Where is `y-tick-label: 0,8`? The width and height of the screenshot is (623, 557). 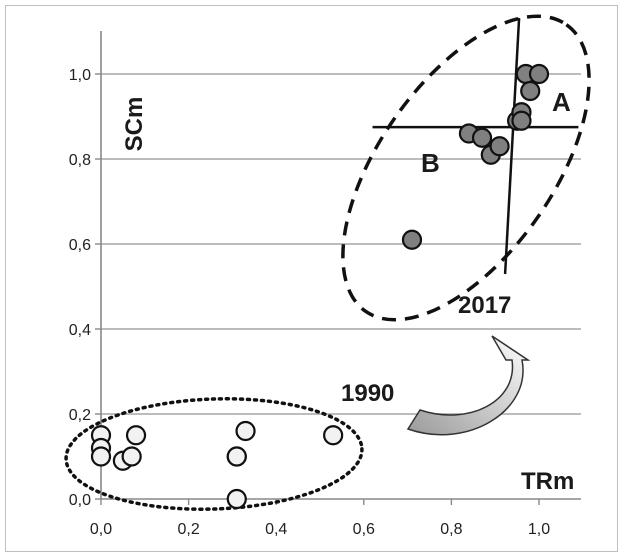
y-tick-label: 0,8 is located at coordinates (80, 160).